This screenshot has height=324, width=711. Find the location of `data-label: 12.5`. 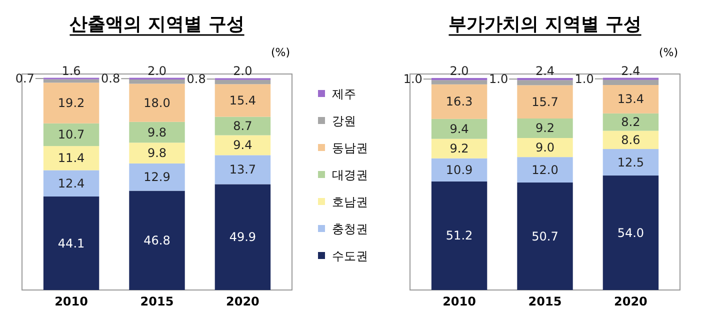

data-label: 12.5 is located at coordinates (630, 162).